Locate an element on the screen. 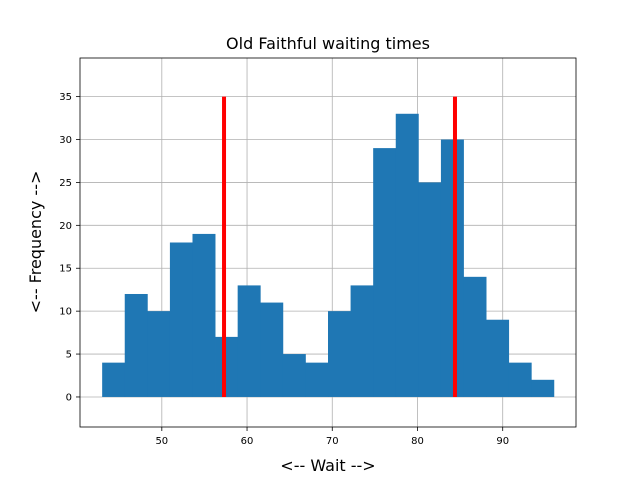 The height and width of the screenshot is (480, 640). y-axis-label: <-- Frequency --> is located at coordinates (35, 242).